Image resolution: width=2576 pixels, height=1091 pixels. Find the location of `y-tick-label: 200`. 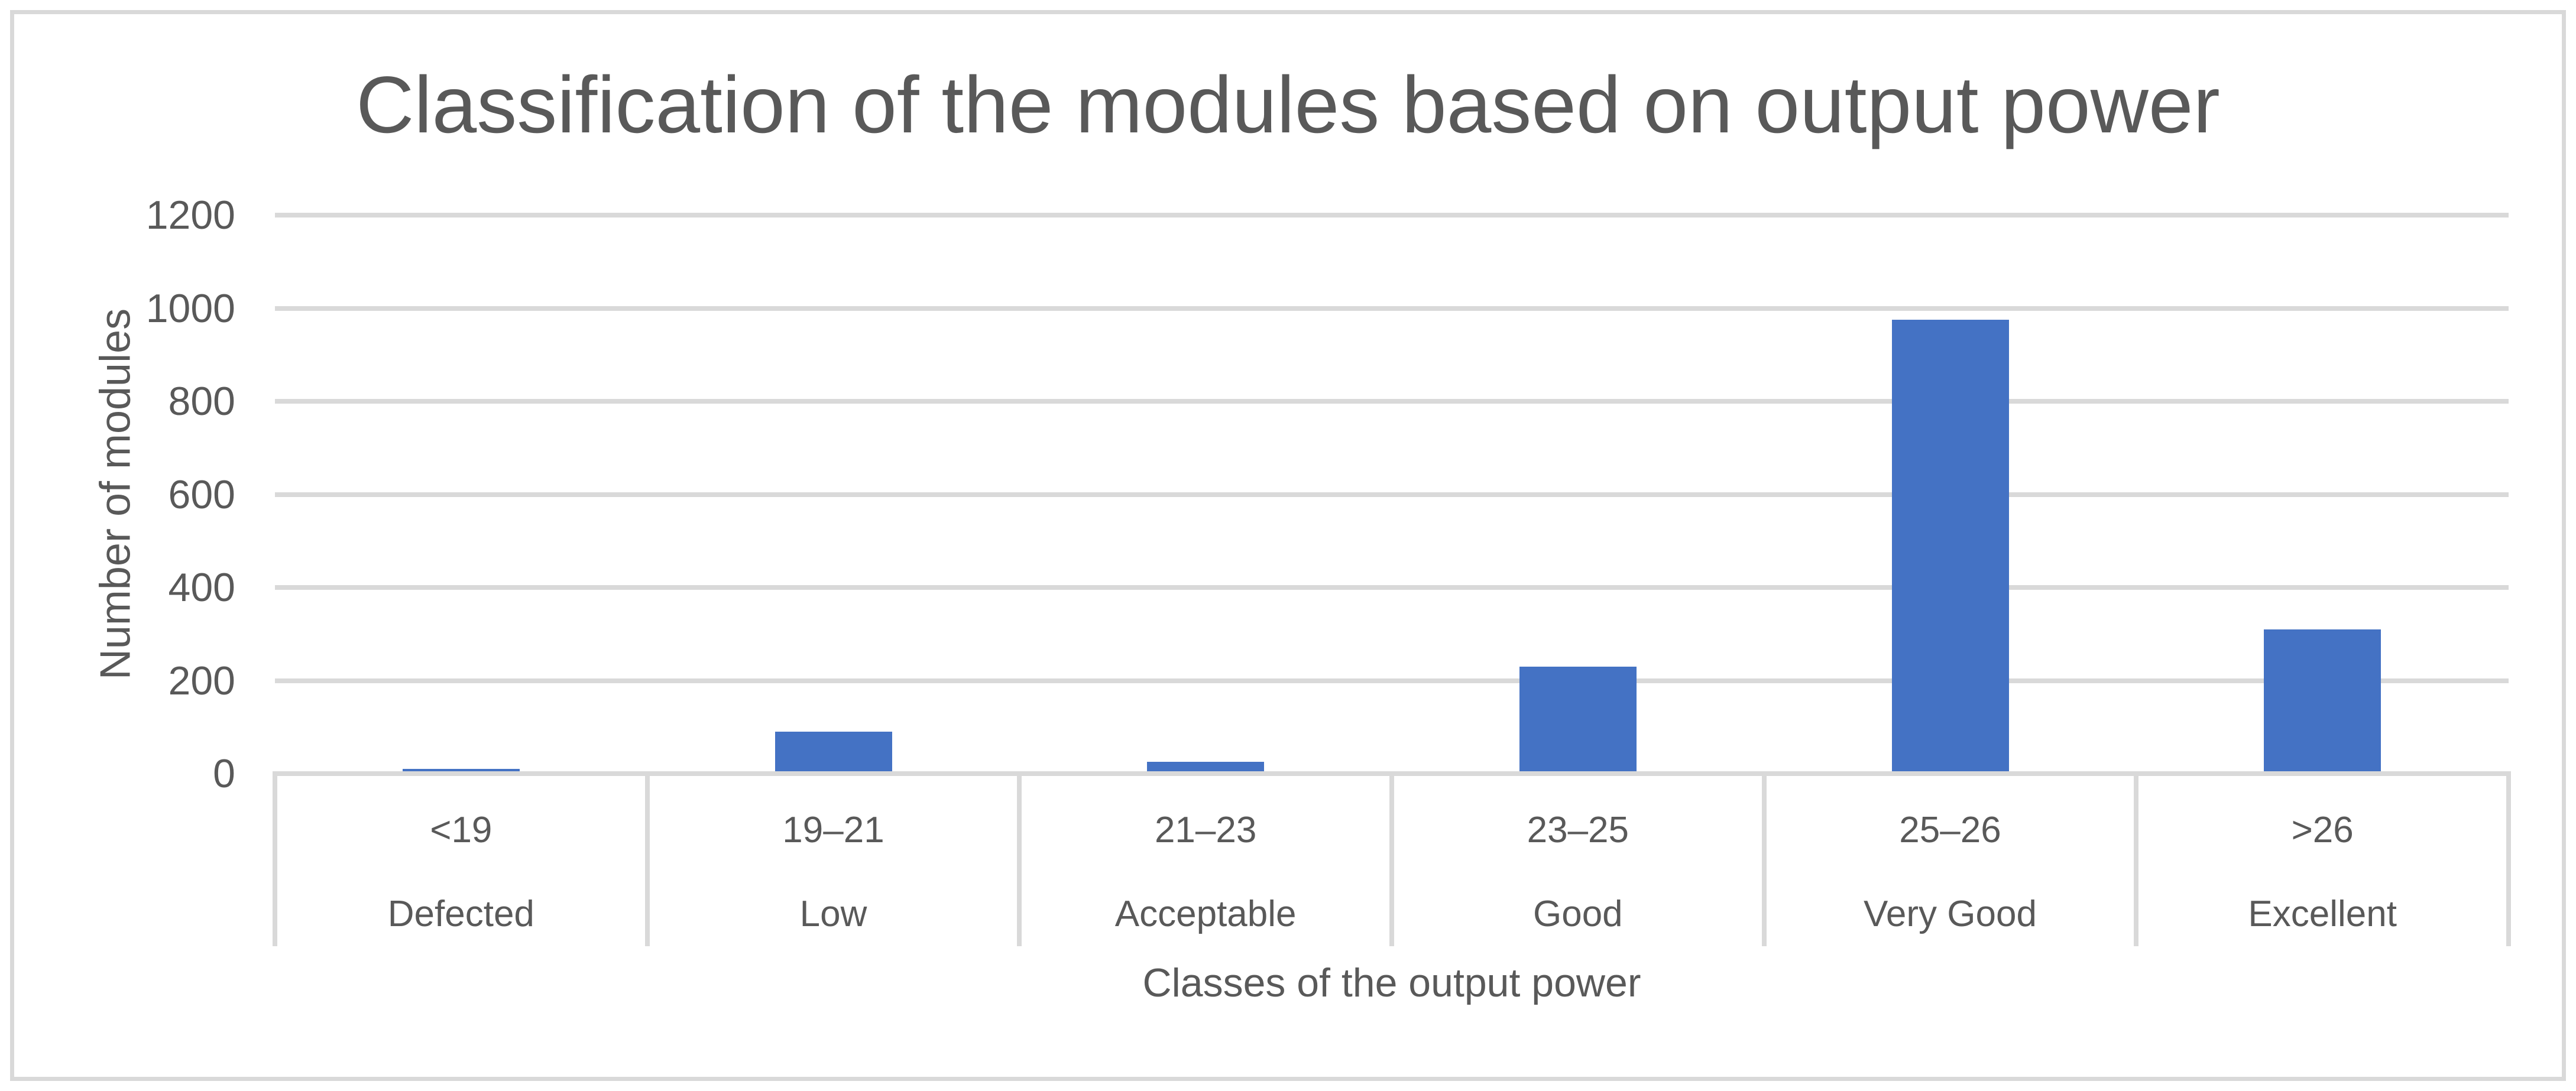

y-tick-label: 200 is located at coordinates (201, 681).